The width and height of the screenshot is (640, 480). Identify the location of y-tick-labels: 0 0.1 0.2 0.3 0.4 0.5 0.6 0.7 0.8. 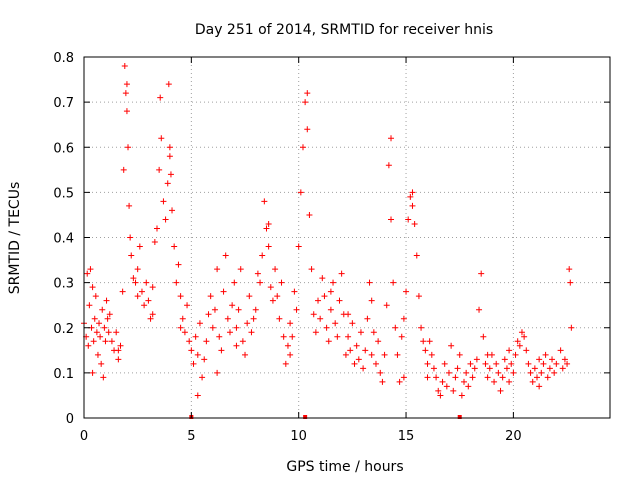
(63, 239).